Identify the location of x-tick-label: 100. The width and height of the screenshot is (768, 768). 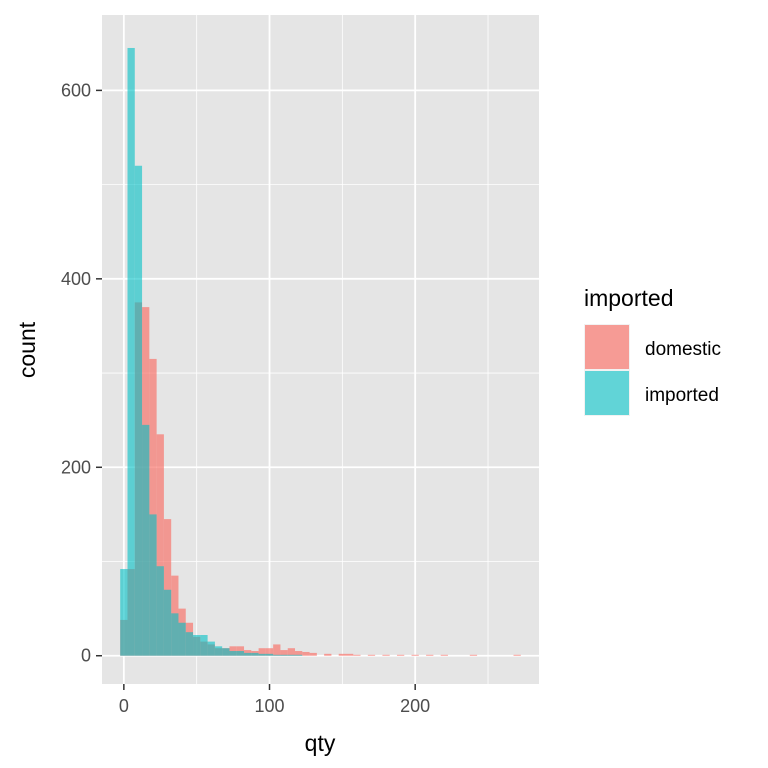
(269, 706).